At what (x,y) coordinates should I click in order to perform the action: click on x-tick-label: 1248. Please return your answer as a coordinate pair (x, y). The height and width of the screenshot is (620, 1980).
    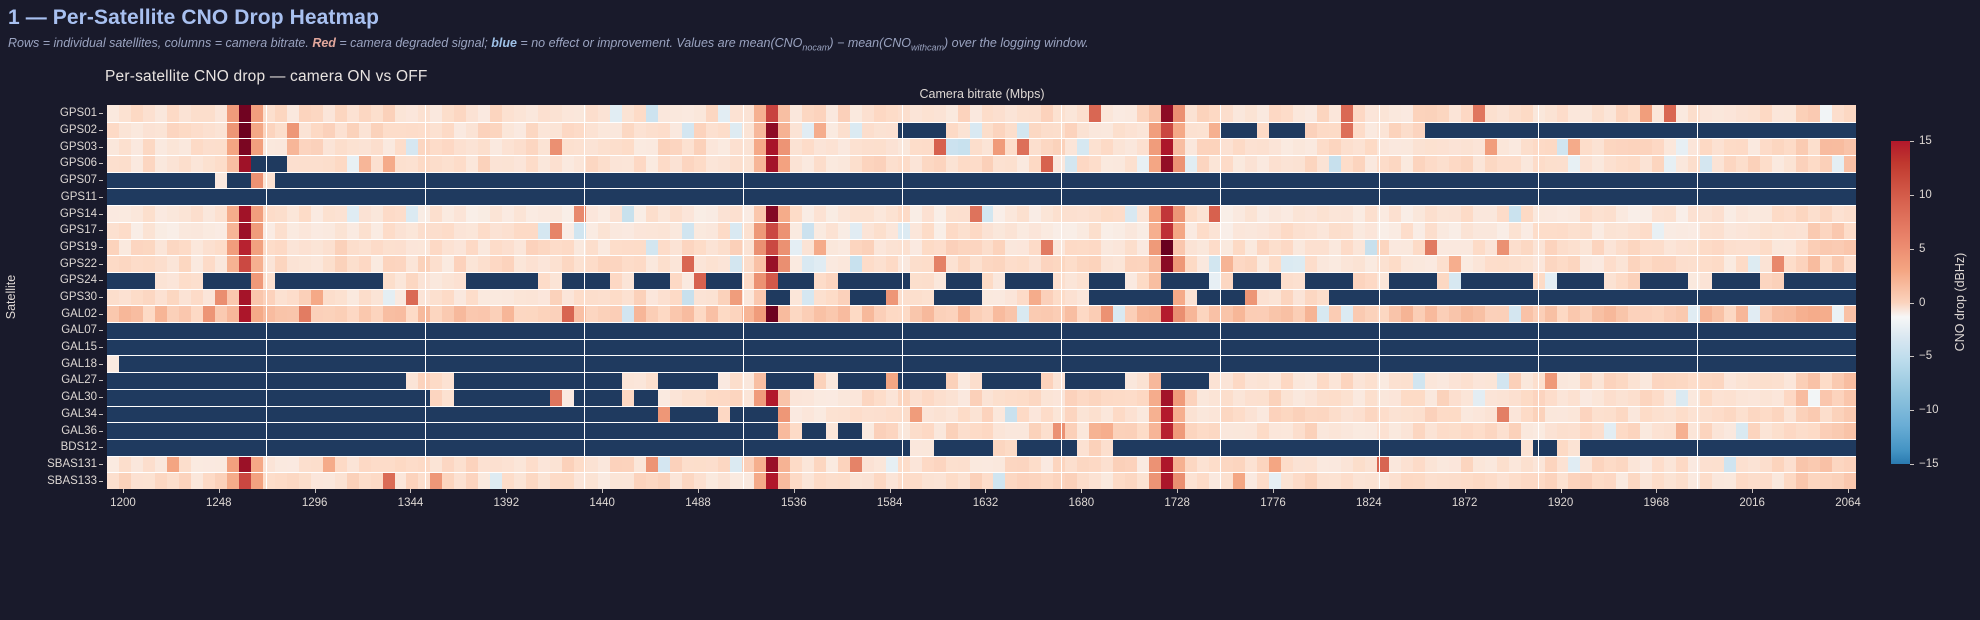
    Looking at the image, I should click on (219, 503).